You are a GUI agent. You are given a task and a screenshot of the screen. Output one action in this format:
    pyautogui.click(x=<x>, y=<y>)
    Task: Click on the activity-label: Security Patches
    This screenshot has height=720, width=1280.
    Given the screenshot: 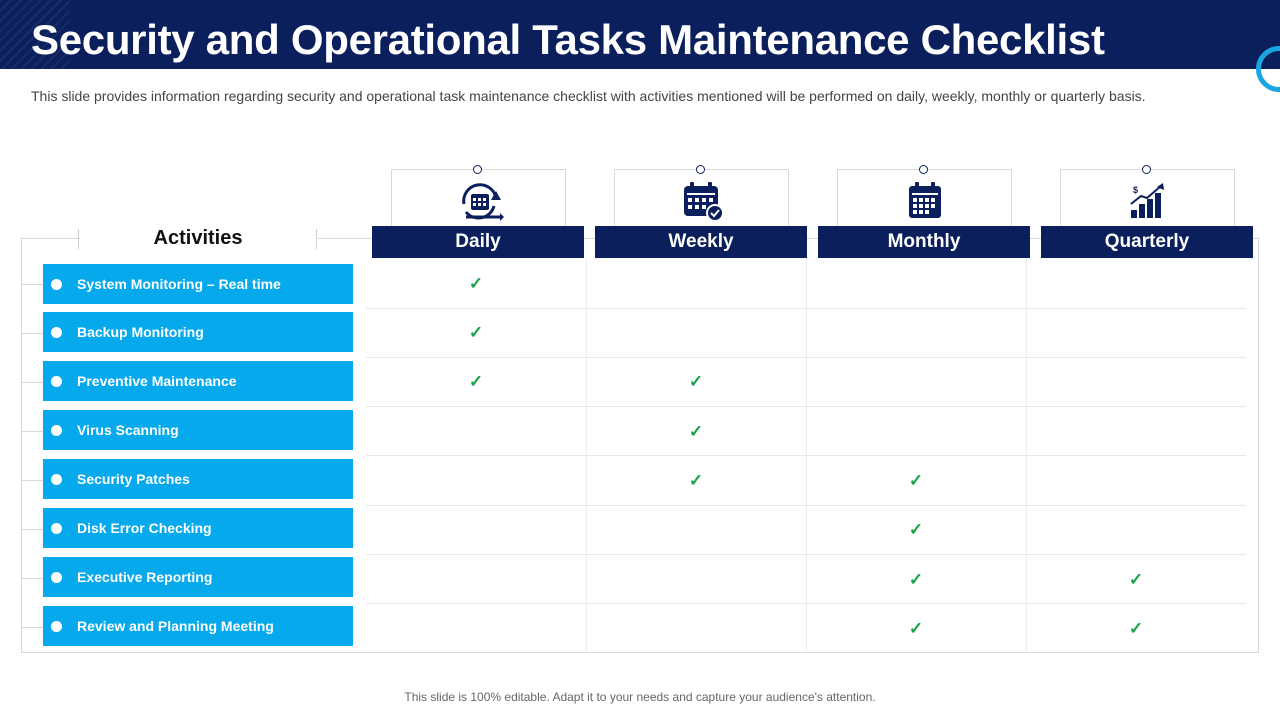 What is the action you would take?
    pyautogui.click(x=133, y=479)
    